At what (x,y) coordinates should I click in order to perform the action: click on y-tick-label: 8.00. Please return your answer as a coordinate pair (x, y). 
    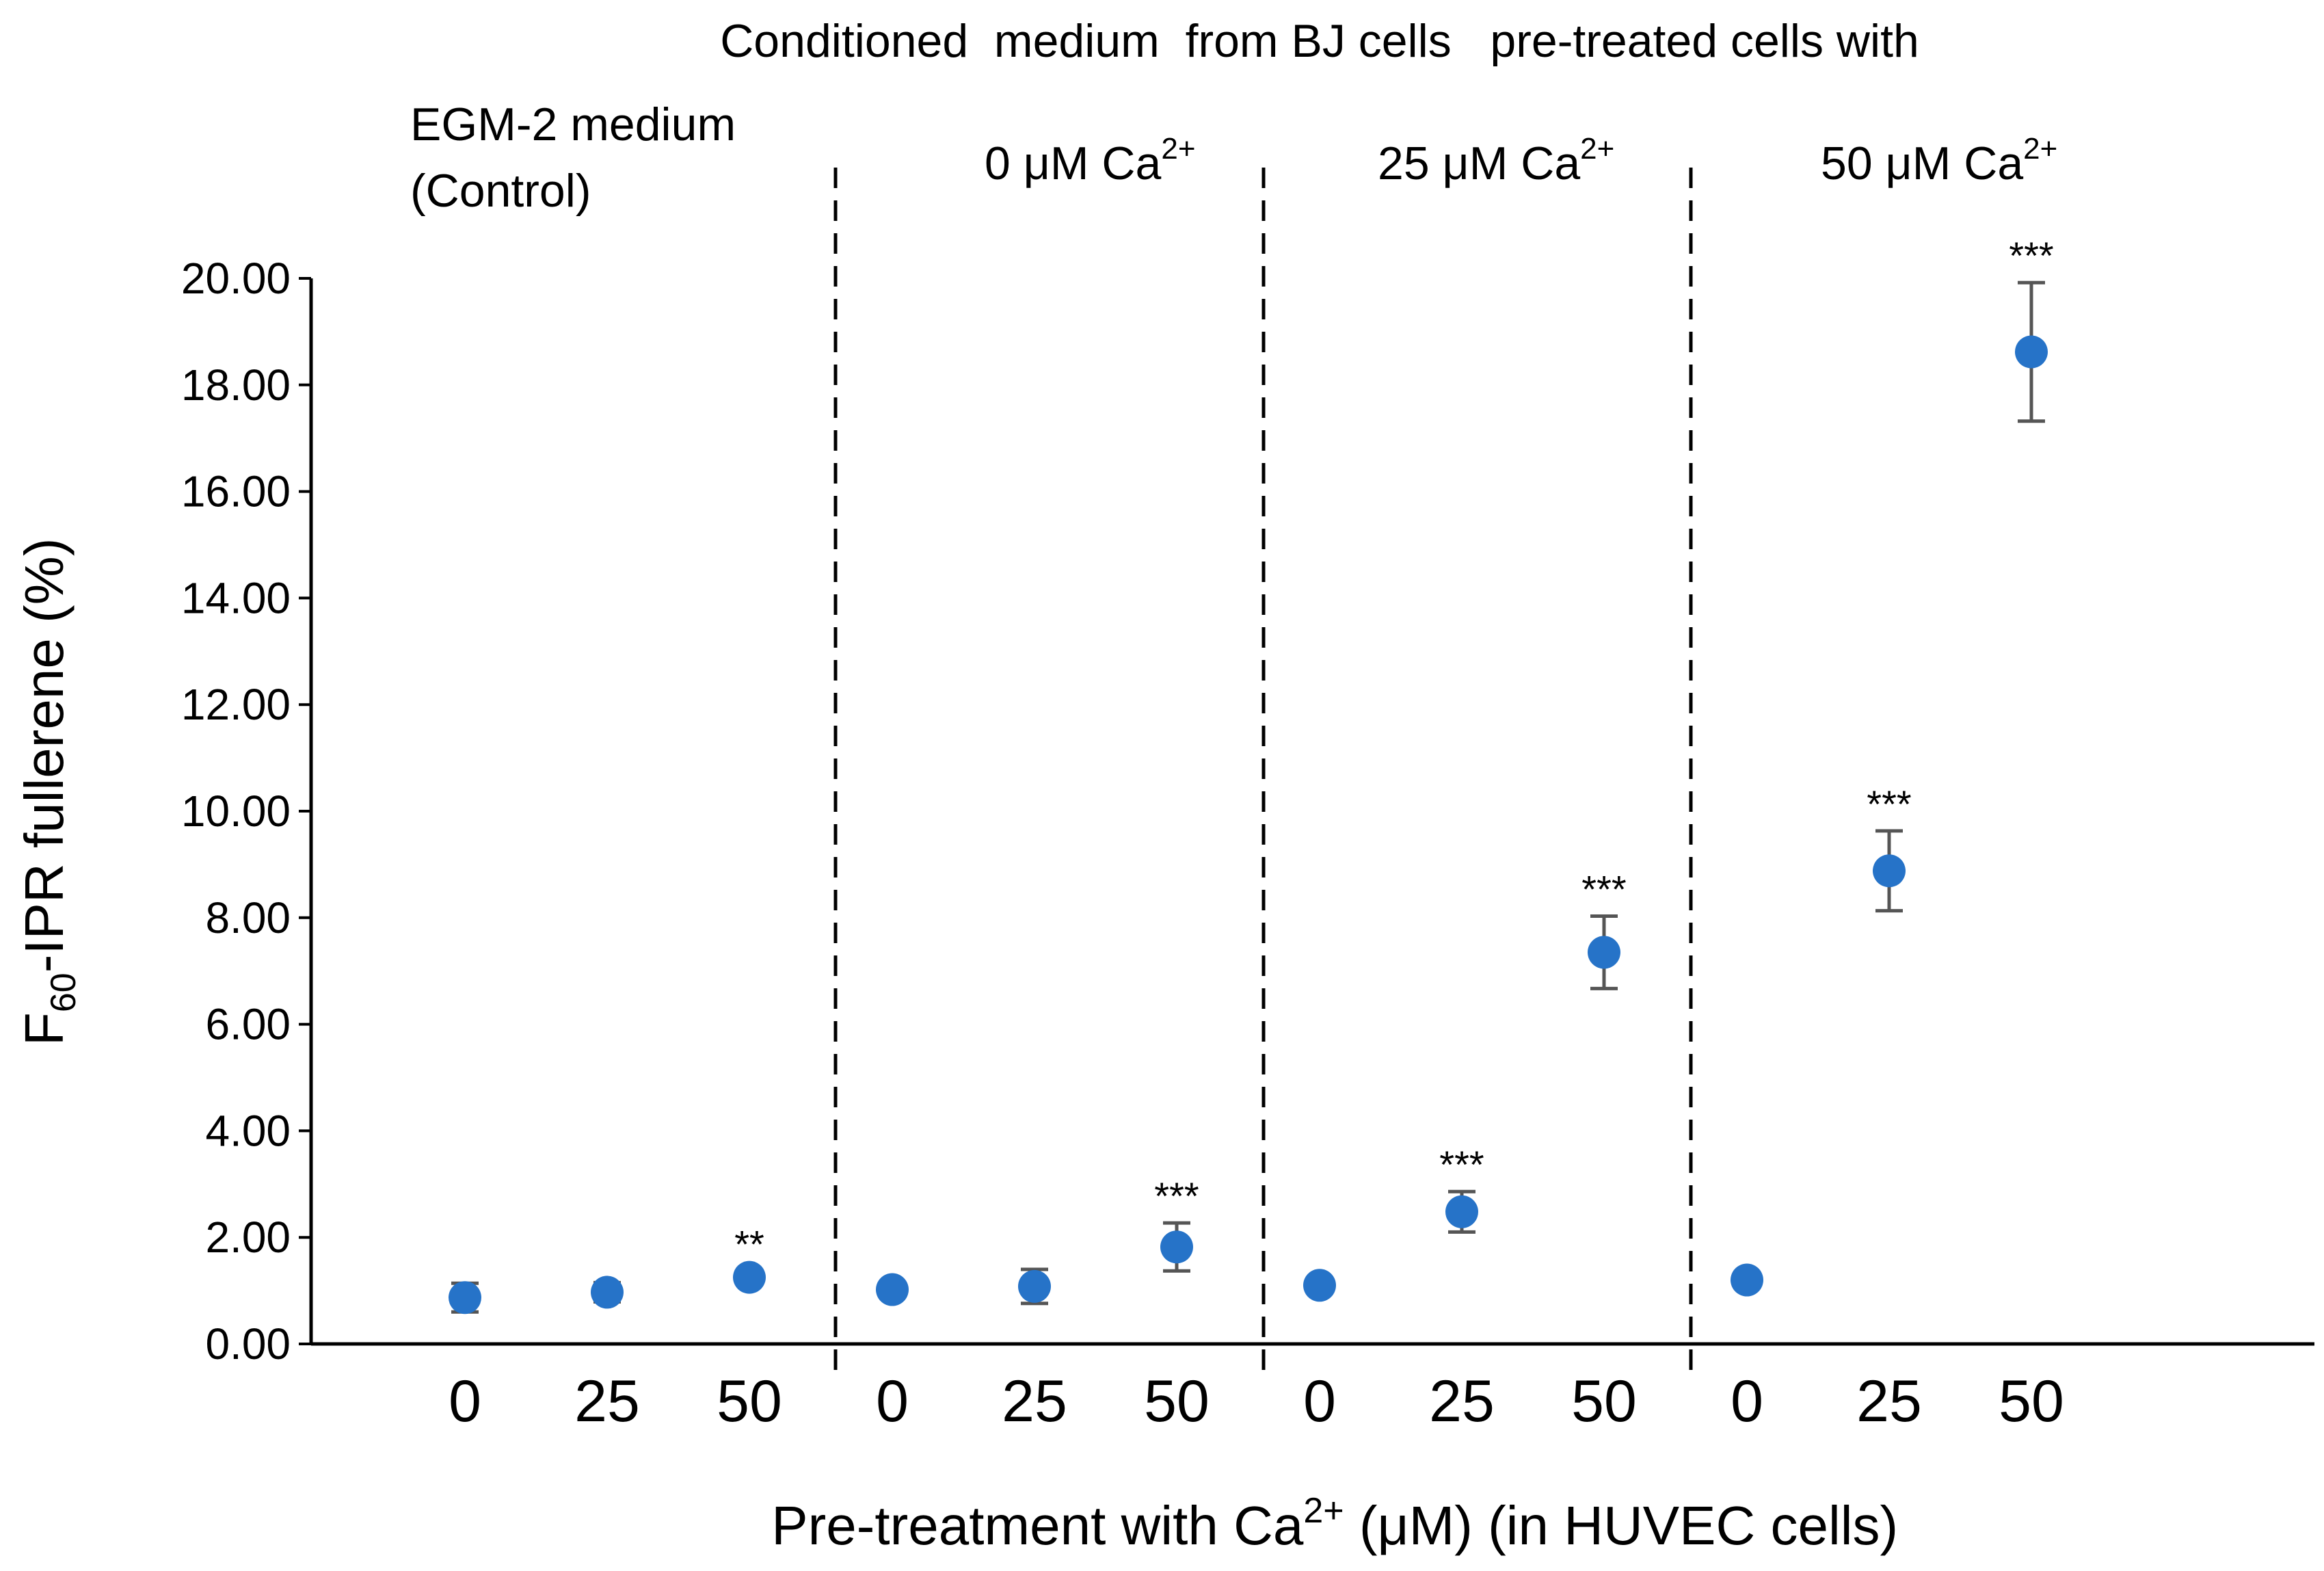
    Looking at the image, I should click on (248, 918).